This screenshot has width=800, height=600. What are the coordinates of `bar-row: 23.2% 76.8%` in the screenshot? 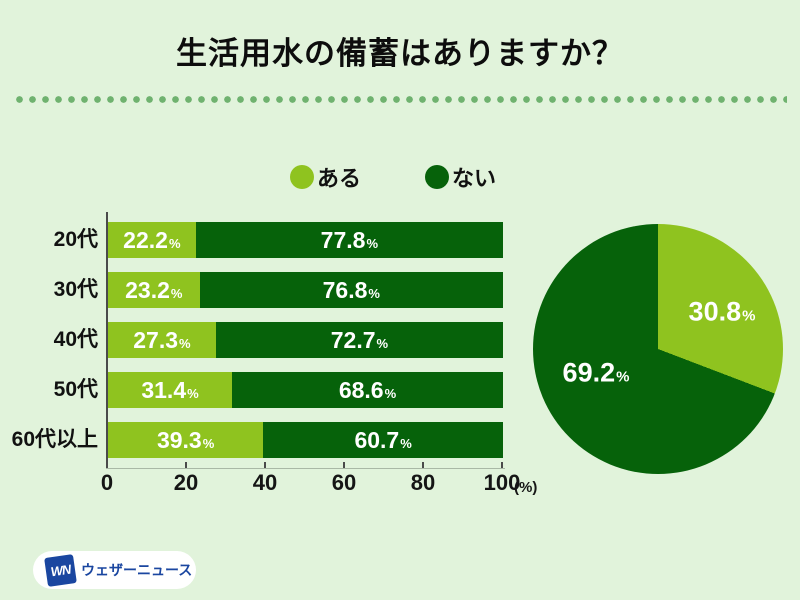 It's located at (305, 290).